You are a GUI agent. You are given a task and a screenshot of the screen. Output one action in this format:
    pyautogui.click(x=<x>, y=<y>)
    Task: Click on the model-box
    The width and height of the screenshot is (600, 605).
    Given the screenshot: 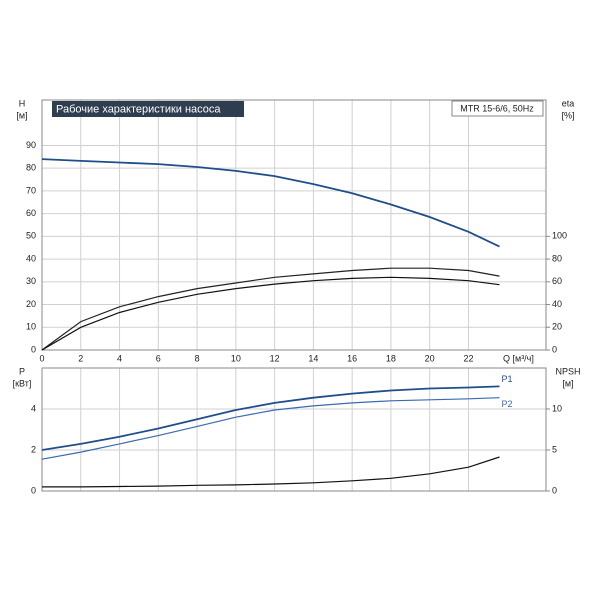 What is the action you would take?
    pyautogui.click(x=497, y=108)
    